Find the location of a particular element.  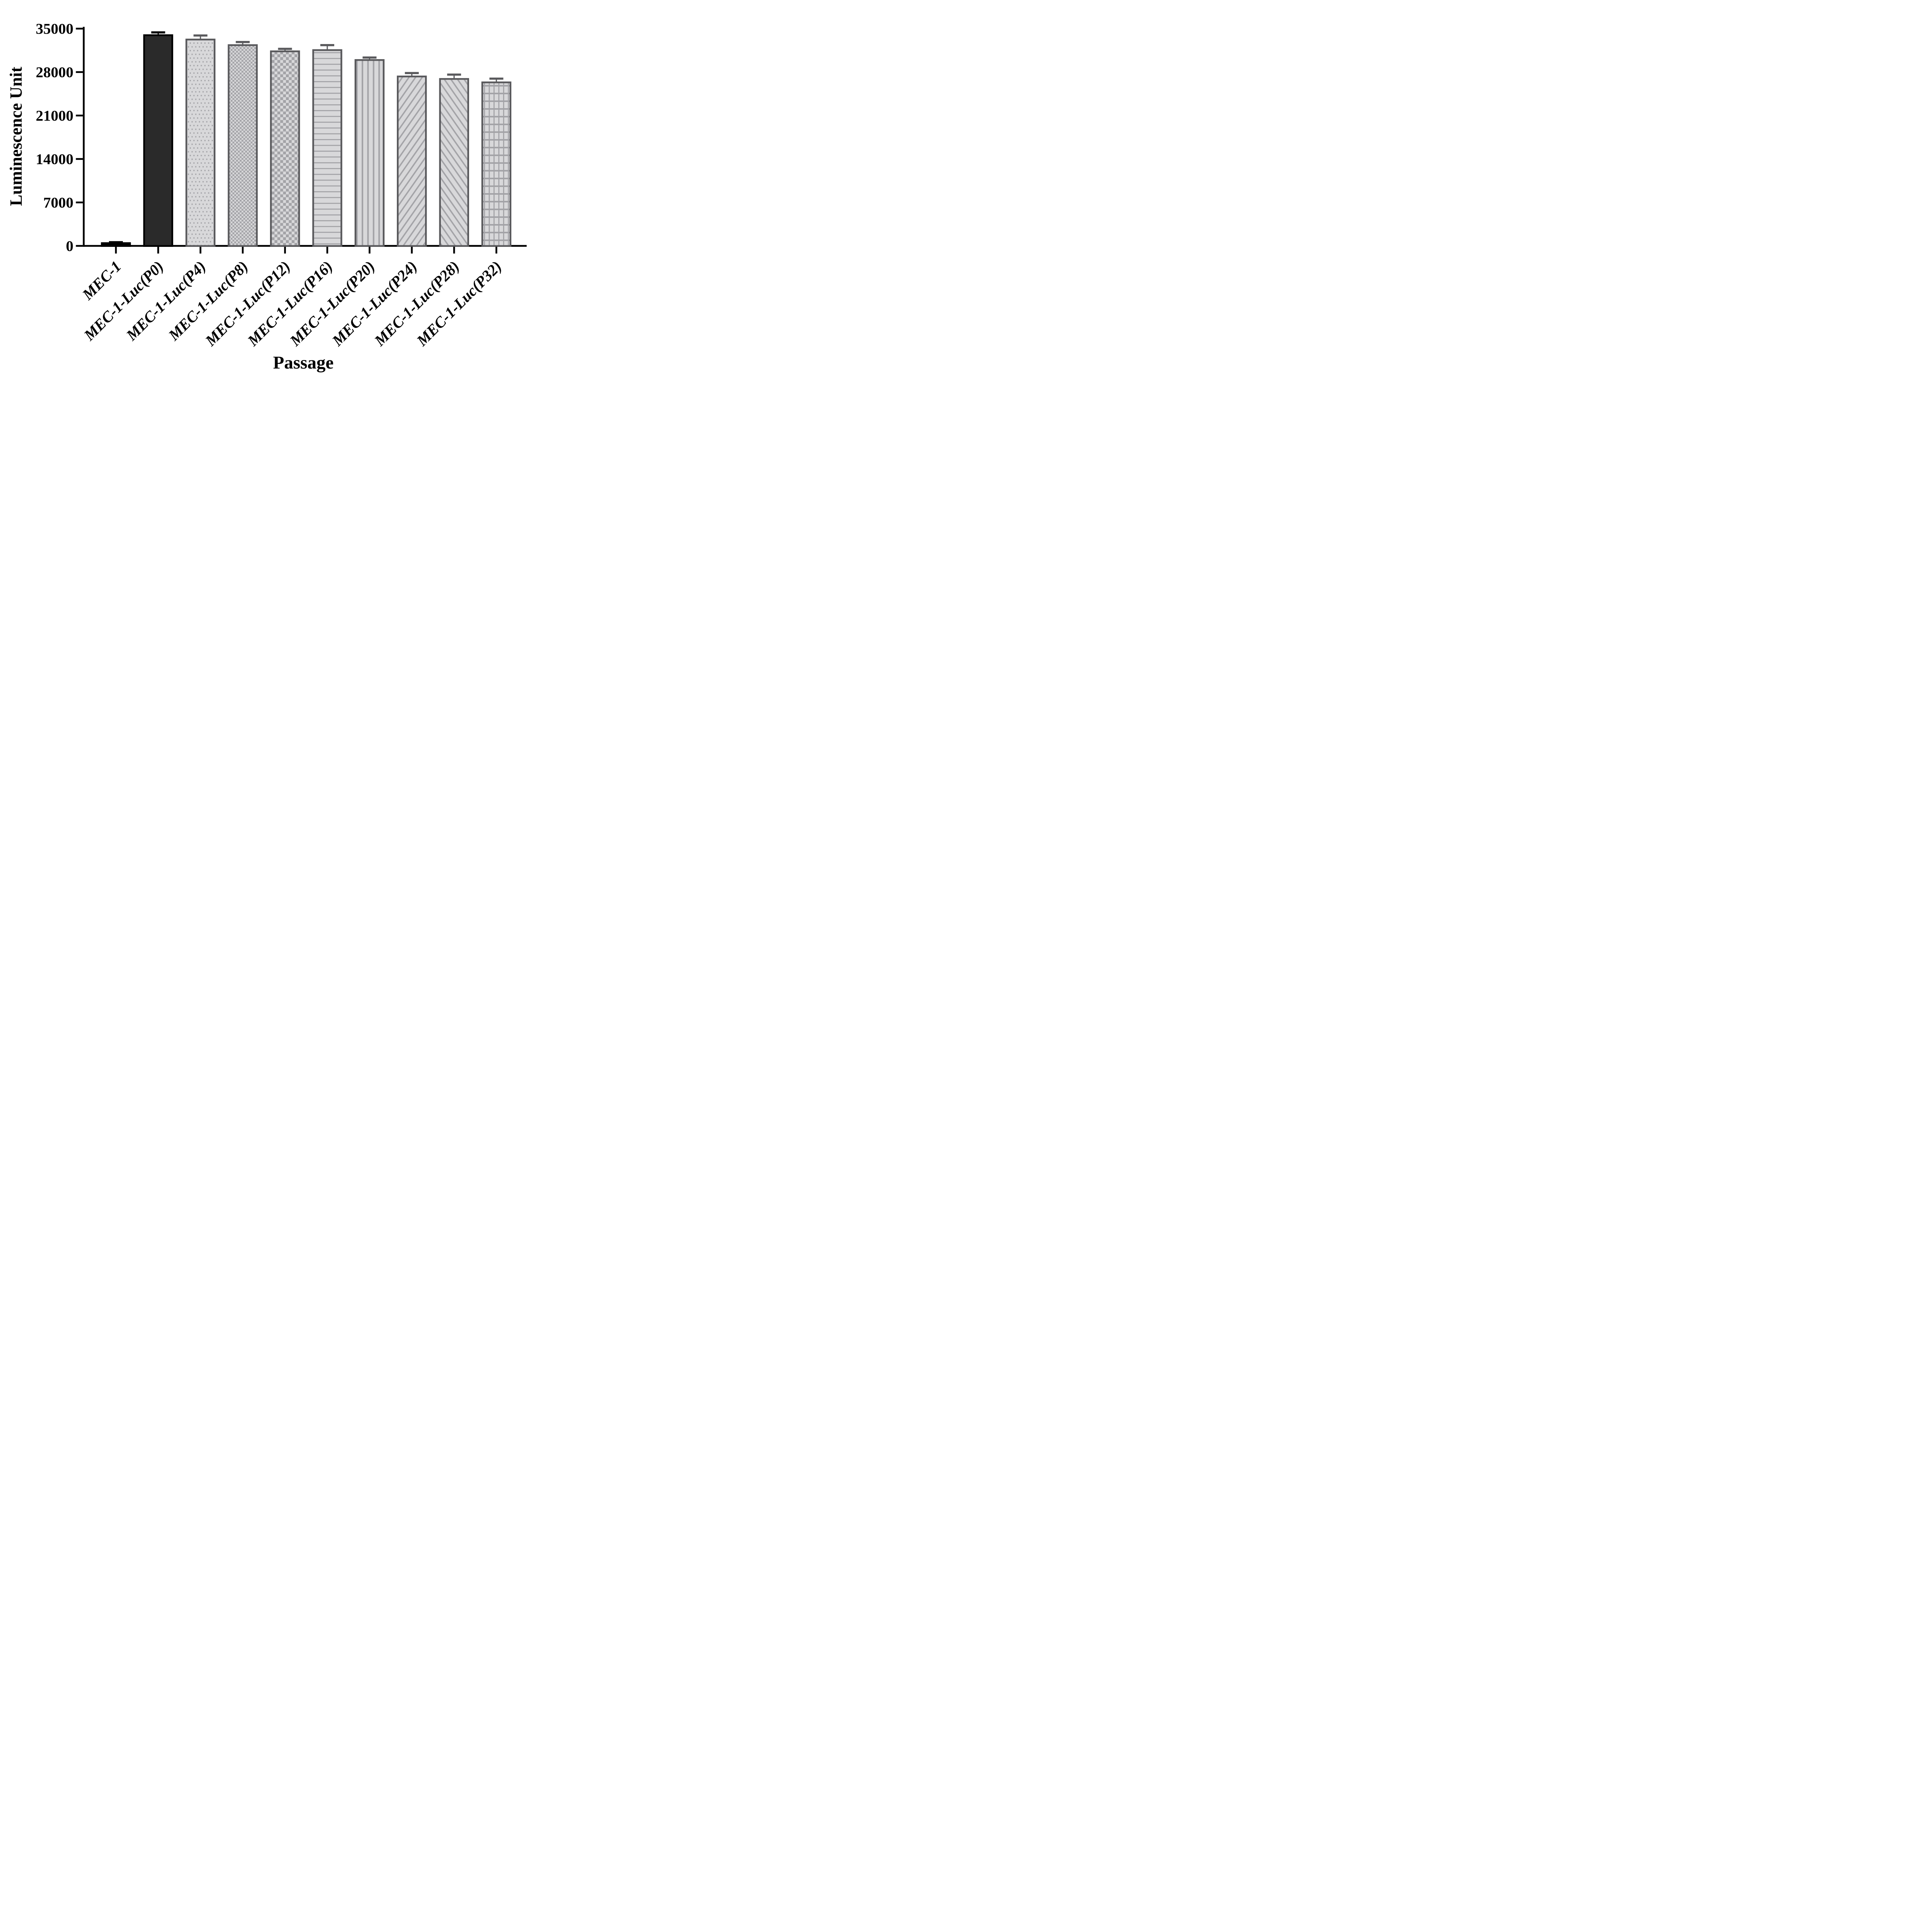

x-axis-line is located at coordinates (305, 246).